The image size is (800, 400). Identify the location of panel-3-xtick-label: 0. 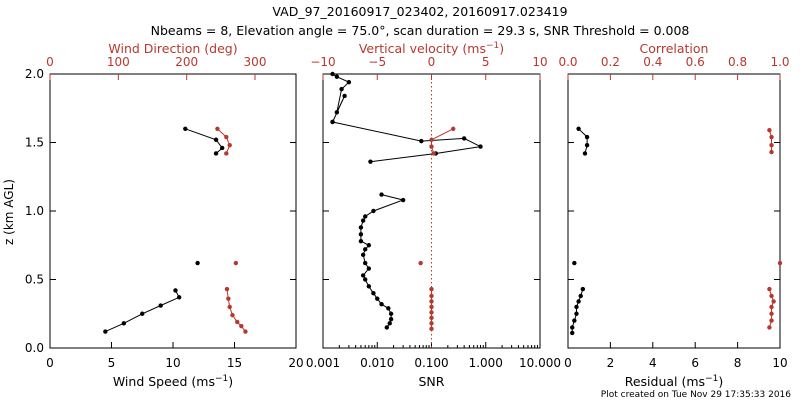
(568, 363).